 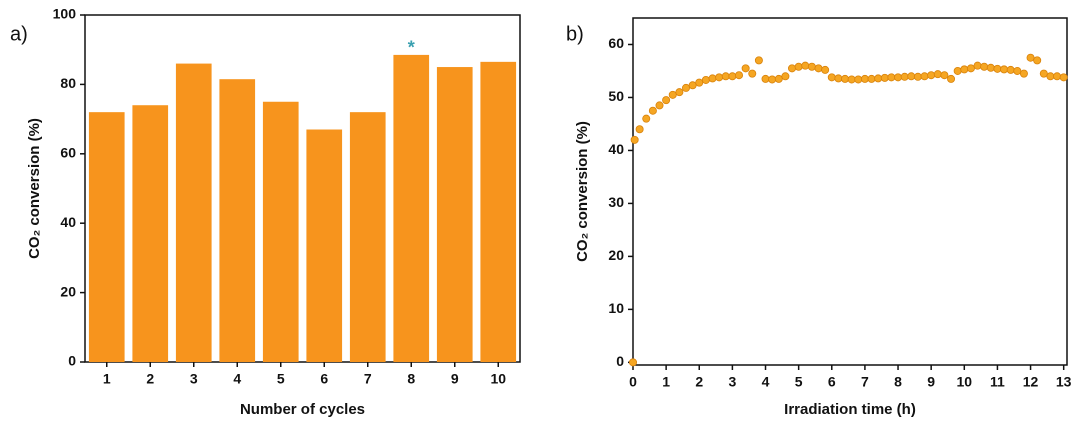 What do you see at coordinates (411, 48) in the screenshot?
I see `annotation: *` at bounding box center [411, 48].